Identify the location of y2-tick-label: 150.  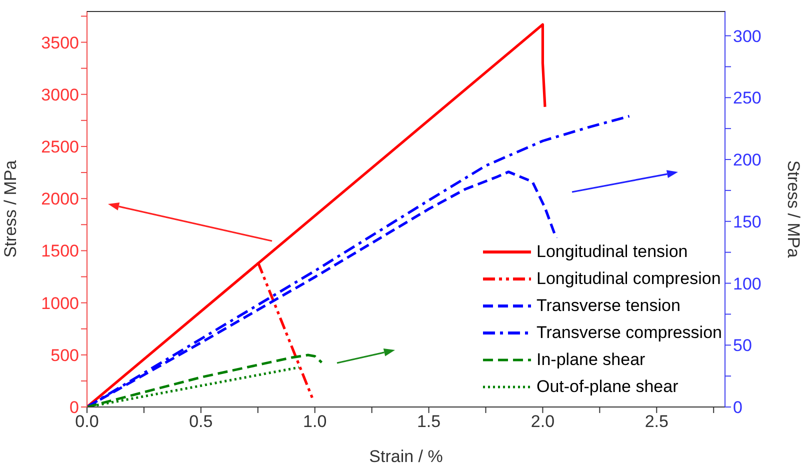
(747, 222).